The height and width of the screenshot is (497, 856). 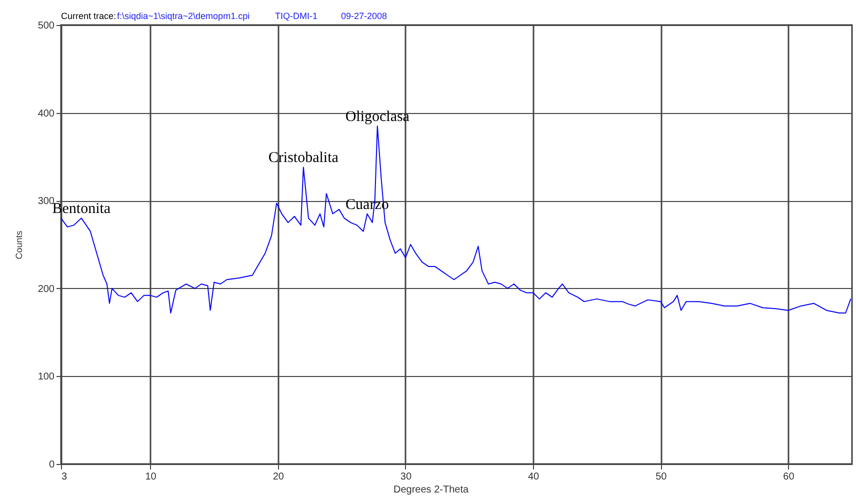 What do you see at coordinates (278, 477) in the screenshot?
I see `x-tick-label: 20` at bounding box center [278, 477].